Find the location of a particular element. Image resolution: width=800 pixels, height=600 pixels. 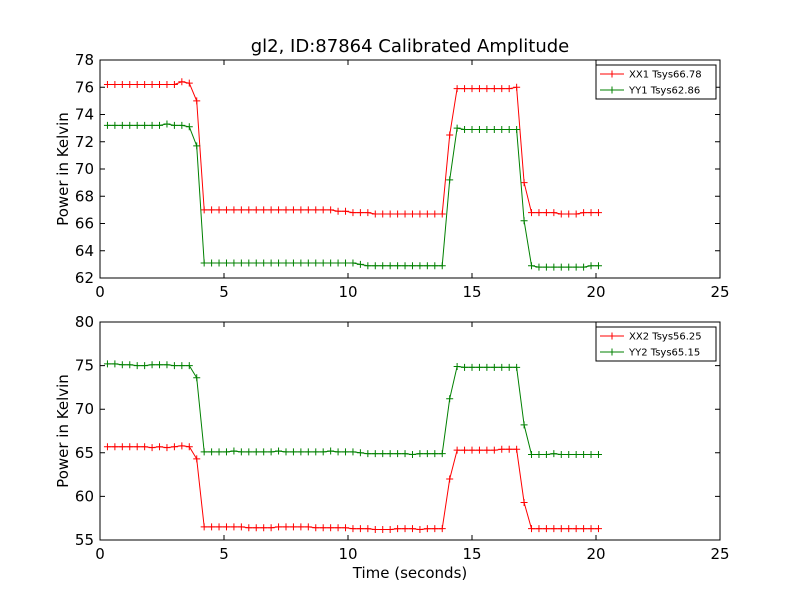

legend-label: YY2 Tsys65.15 is located at coordinates (664, 353).